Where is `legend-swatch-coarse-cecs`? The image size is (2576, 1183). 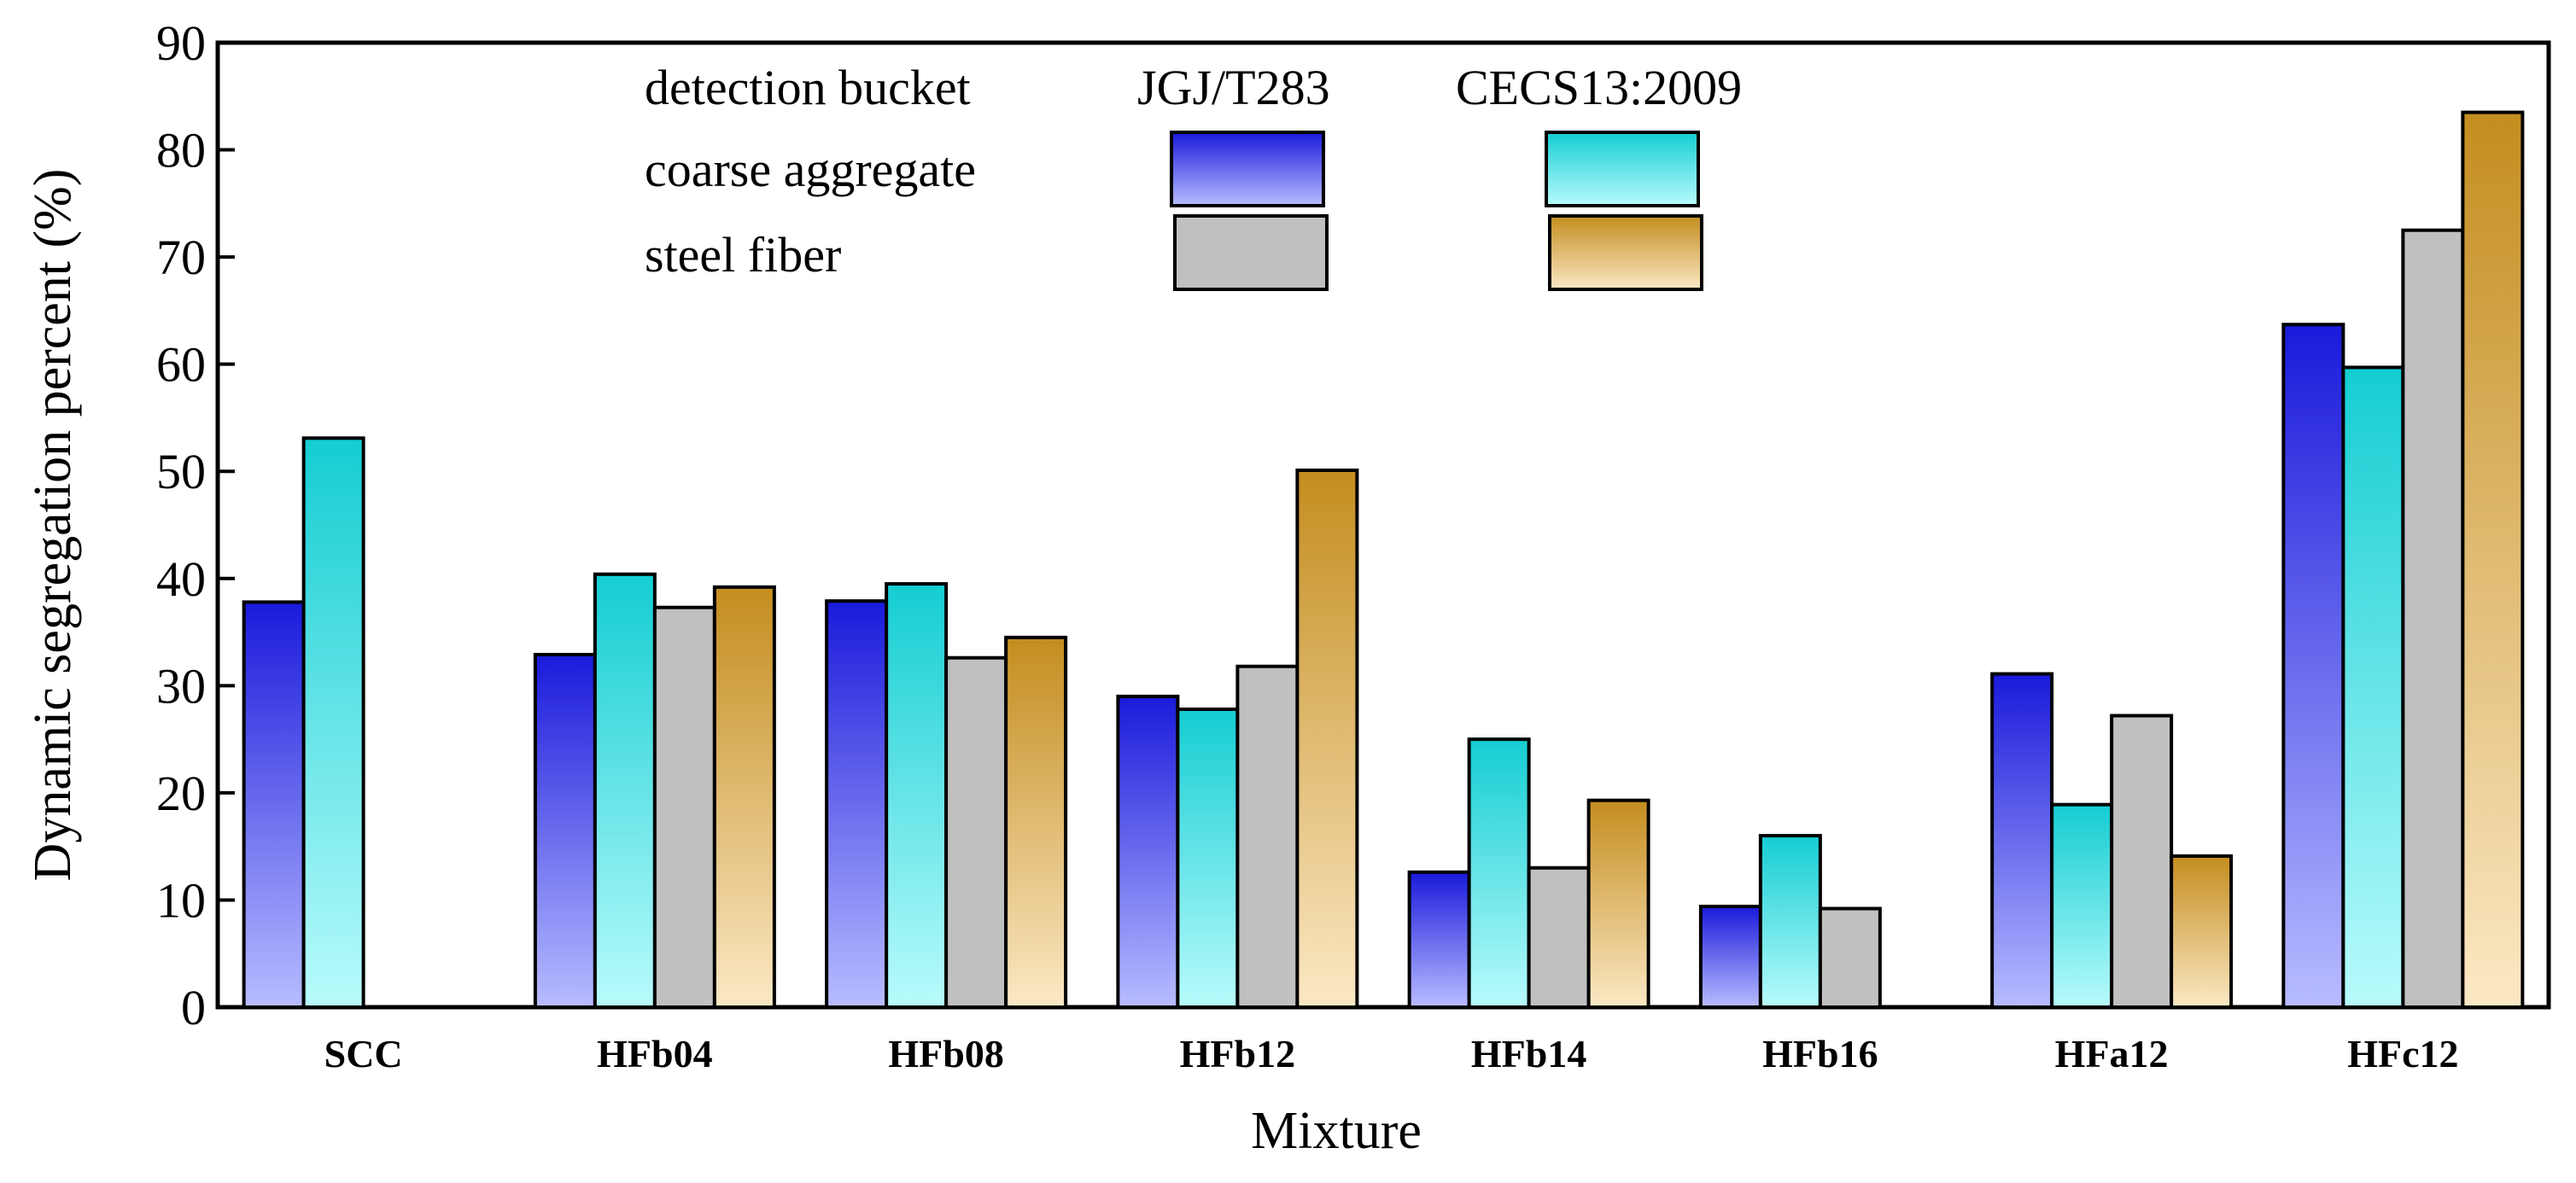 legend-swatch-coarse-cecs is located at coordinates (1622, 169).